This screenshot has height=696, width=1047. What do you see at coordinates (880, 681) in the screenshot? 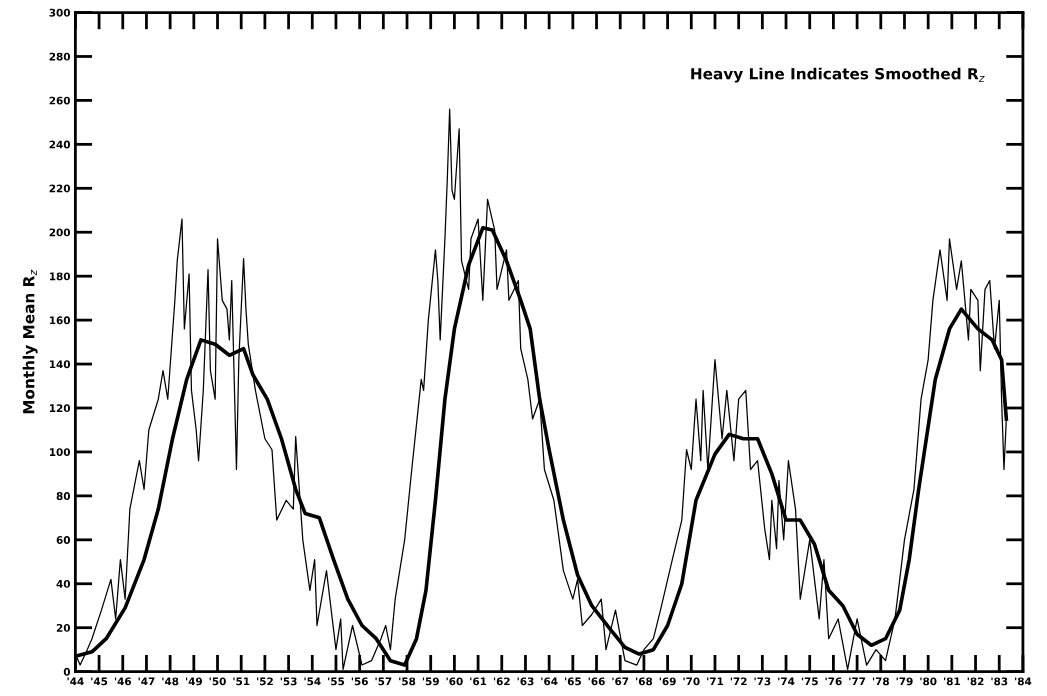
I see `x-tick-label: '78` at bounding box center [880, 681].